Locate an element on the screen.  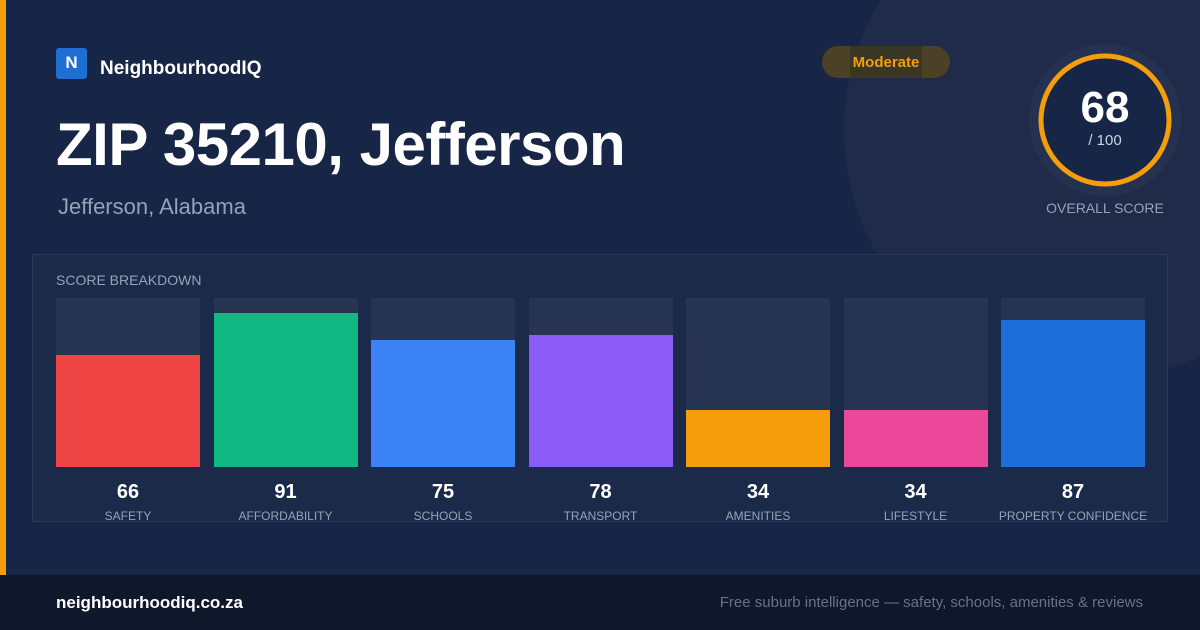
page-title: ZIP 35210, Jefferson is located at coordinates (341, 144).